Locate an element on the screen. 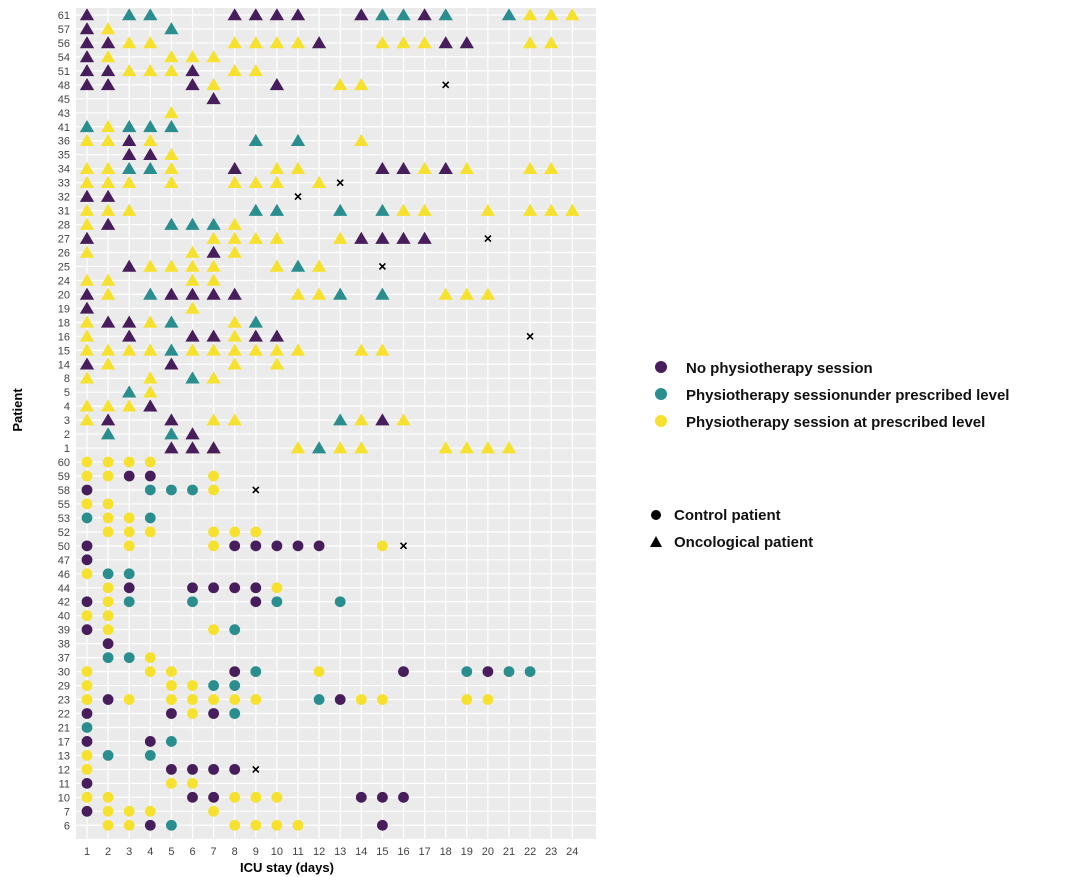  y-tick-label: 19 is located at coordinates (64, 309).